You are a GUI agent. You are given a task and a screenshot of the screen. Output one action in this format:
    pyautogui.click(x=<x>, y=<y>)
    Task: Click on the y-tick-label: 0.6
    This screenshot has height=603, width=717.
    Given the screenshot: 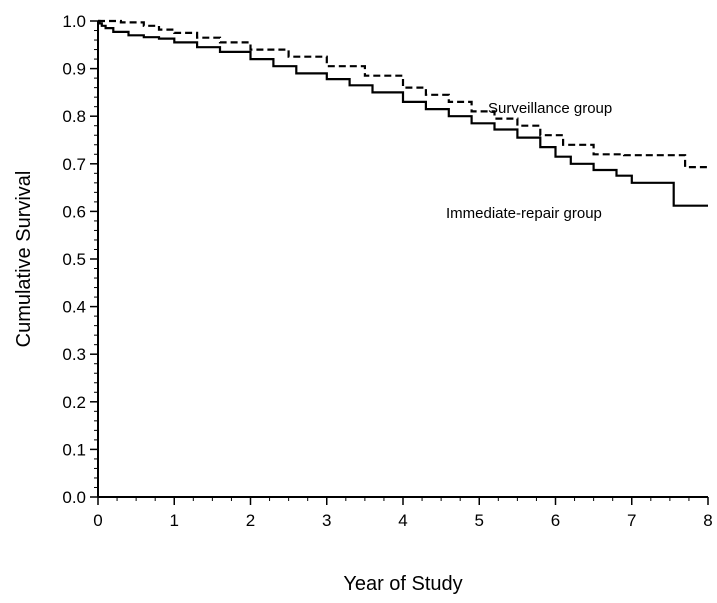 What is the action you would take?
    pyautogui.click(x=74, y=211)
    